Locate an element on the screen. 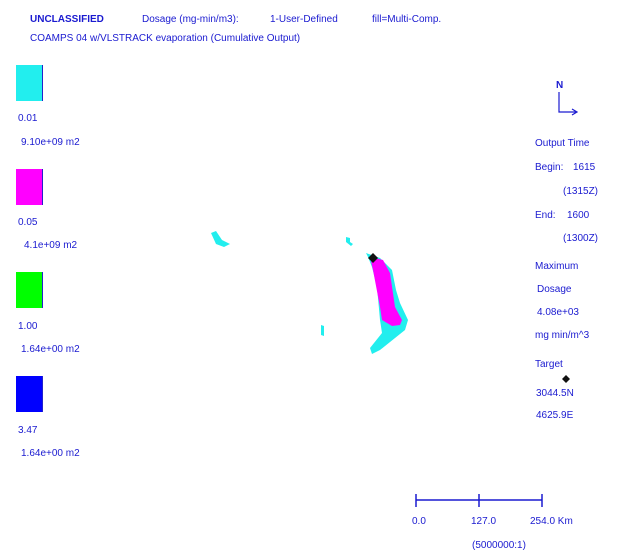  scale-bar is located at coordinates (479, 500).